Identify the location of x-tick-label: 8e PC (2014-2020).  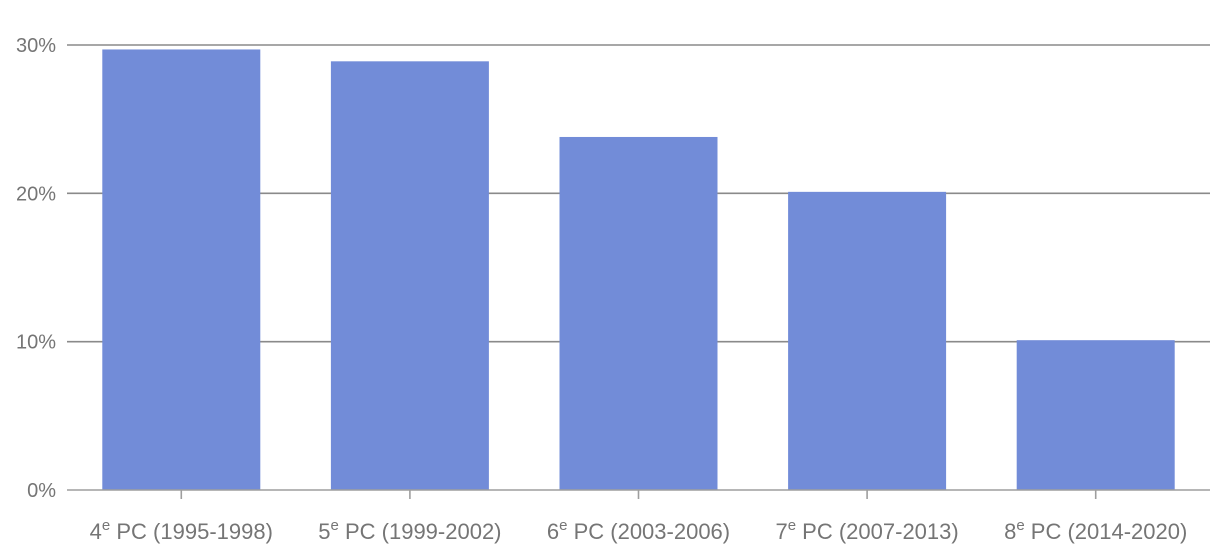
(1095, 530).